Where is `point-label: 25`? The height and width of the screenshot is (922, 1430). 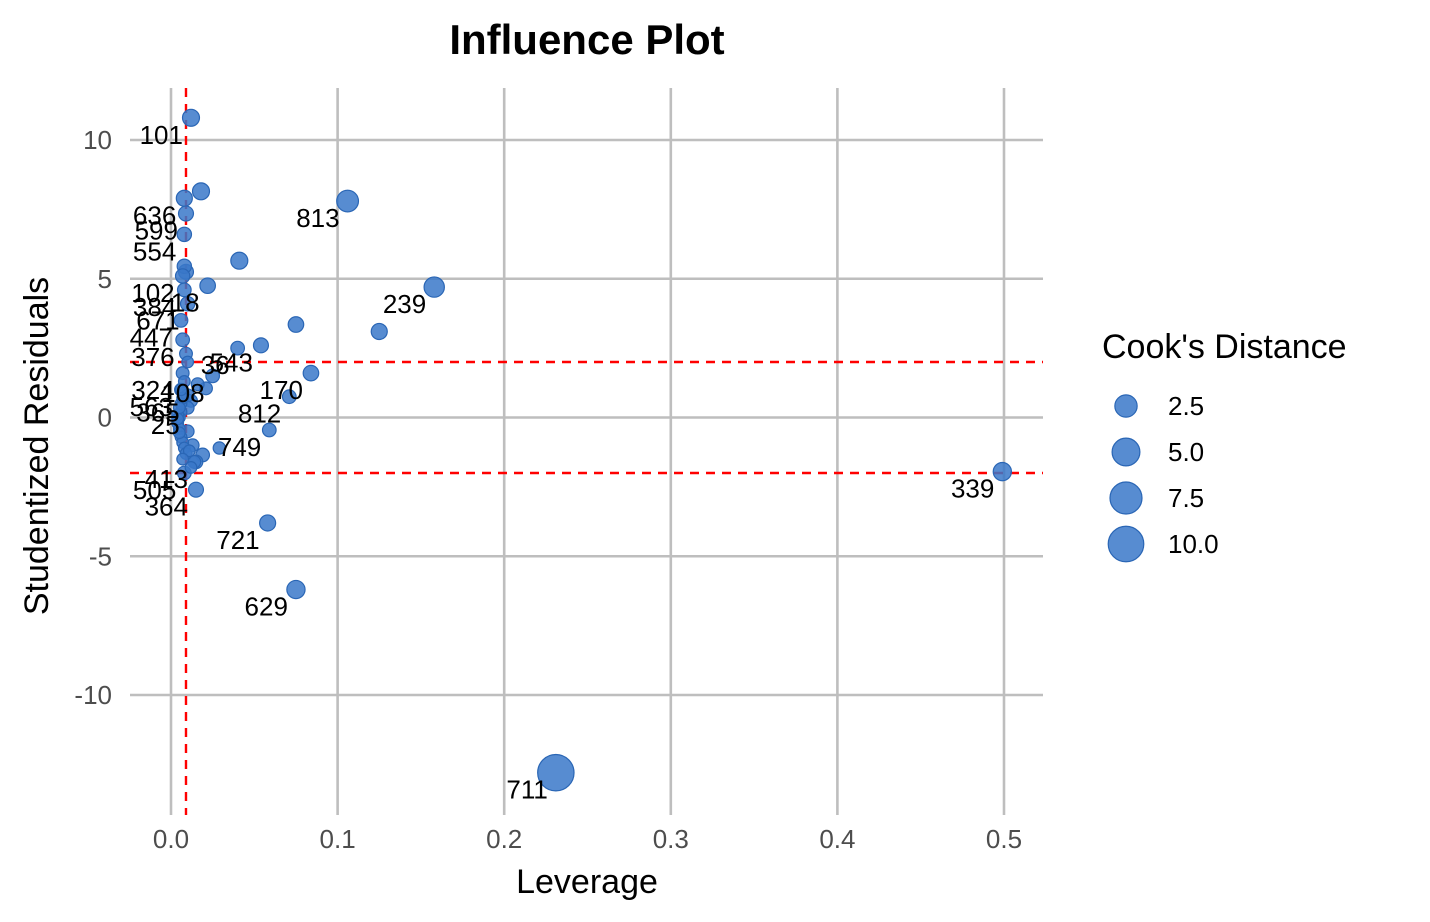
point-label: 25 is located at coordinates (165, 425).